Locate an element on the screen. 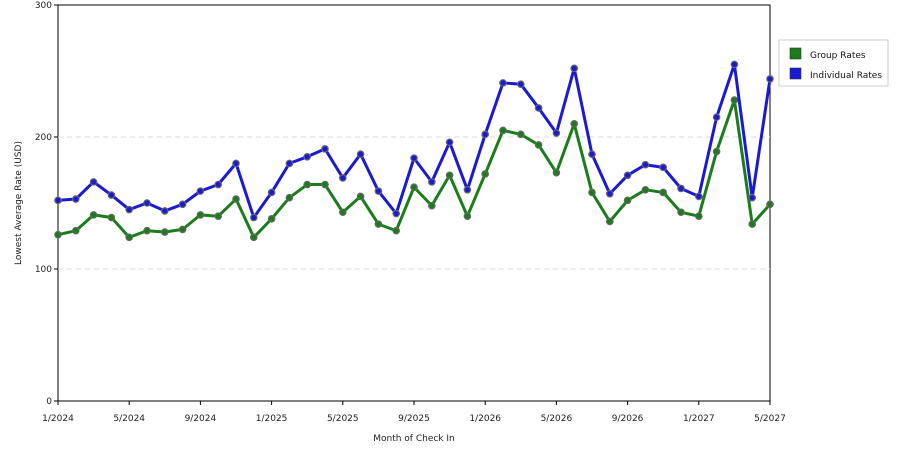  x-tick-label: 1/2024 is located at coordinates (58, 419).